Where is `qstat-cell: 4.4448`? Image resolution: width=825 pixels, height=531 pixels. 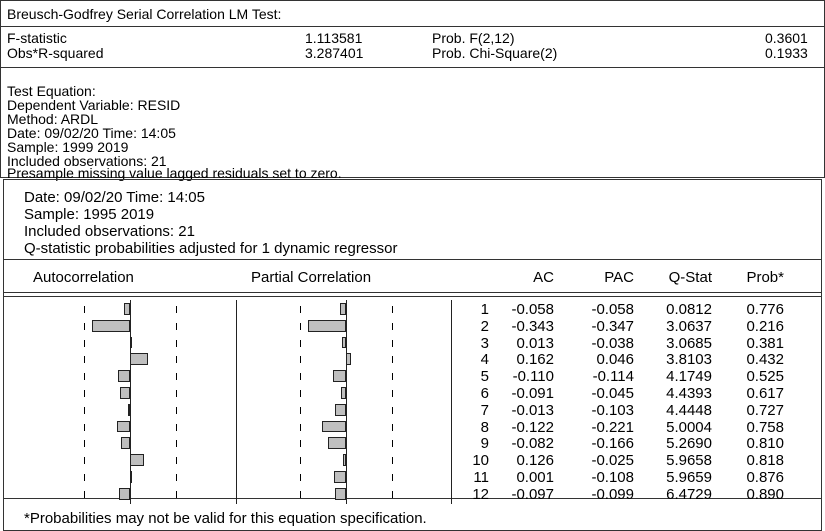 qstat-cell: 4.4448 is located at coordinates (689, 410).